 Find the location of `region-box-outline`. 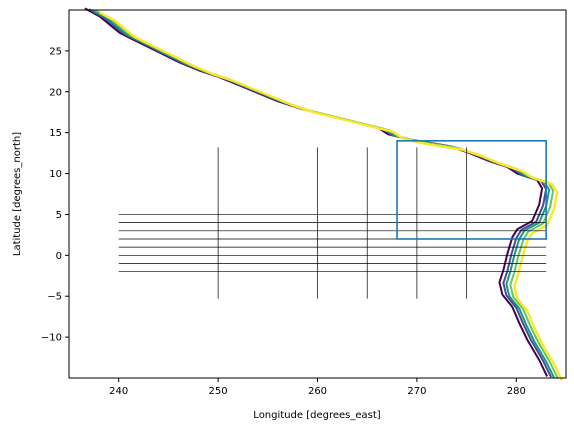

region-box-outline is located at coordinates (471, 190).